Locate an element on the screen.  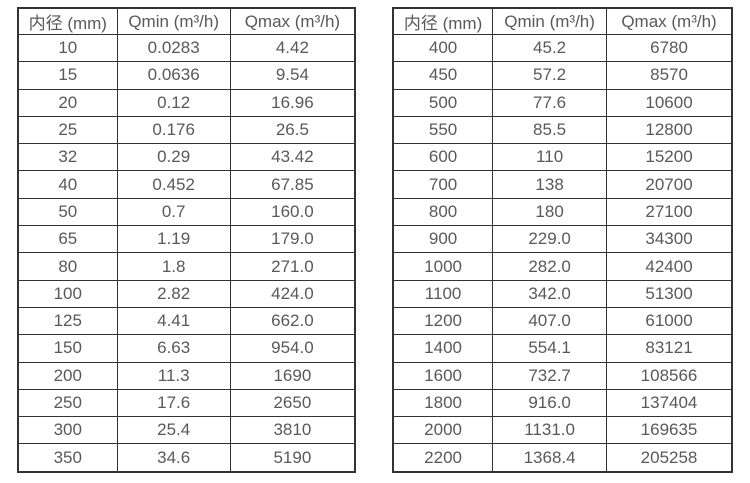
table-row: 10 0.0283 4.42 is located at coordinates (186, 48).